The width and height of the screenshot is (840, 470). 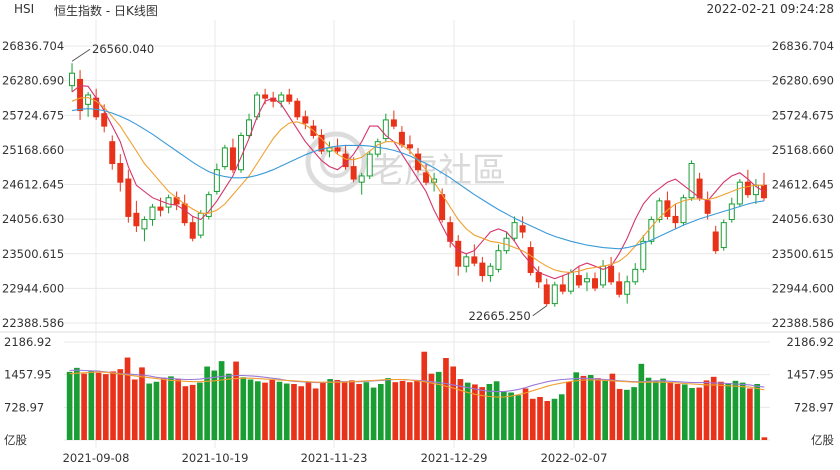 I want to click on y-tick-label-left: 25724.675, so click(x=33, y=115).